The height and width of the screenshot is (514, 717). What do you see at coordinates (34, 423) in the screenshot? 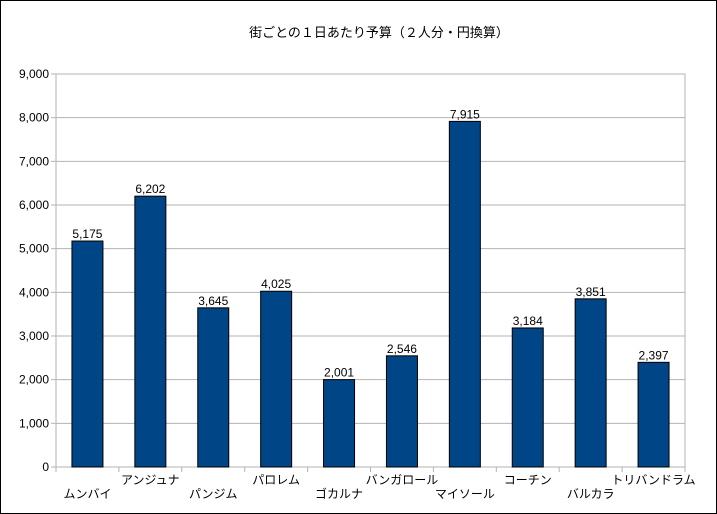
I see `y-tick-label: 1,000` at bounding box center [34, 423].